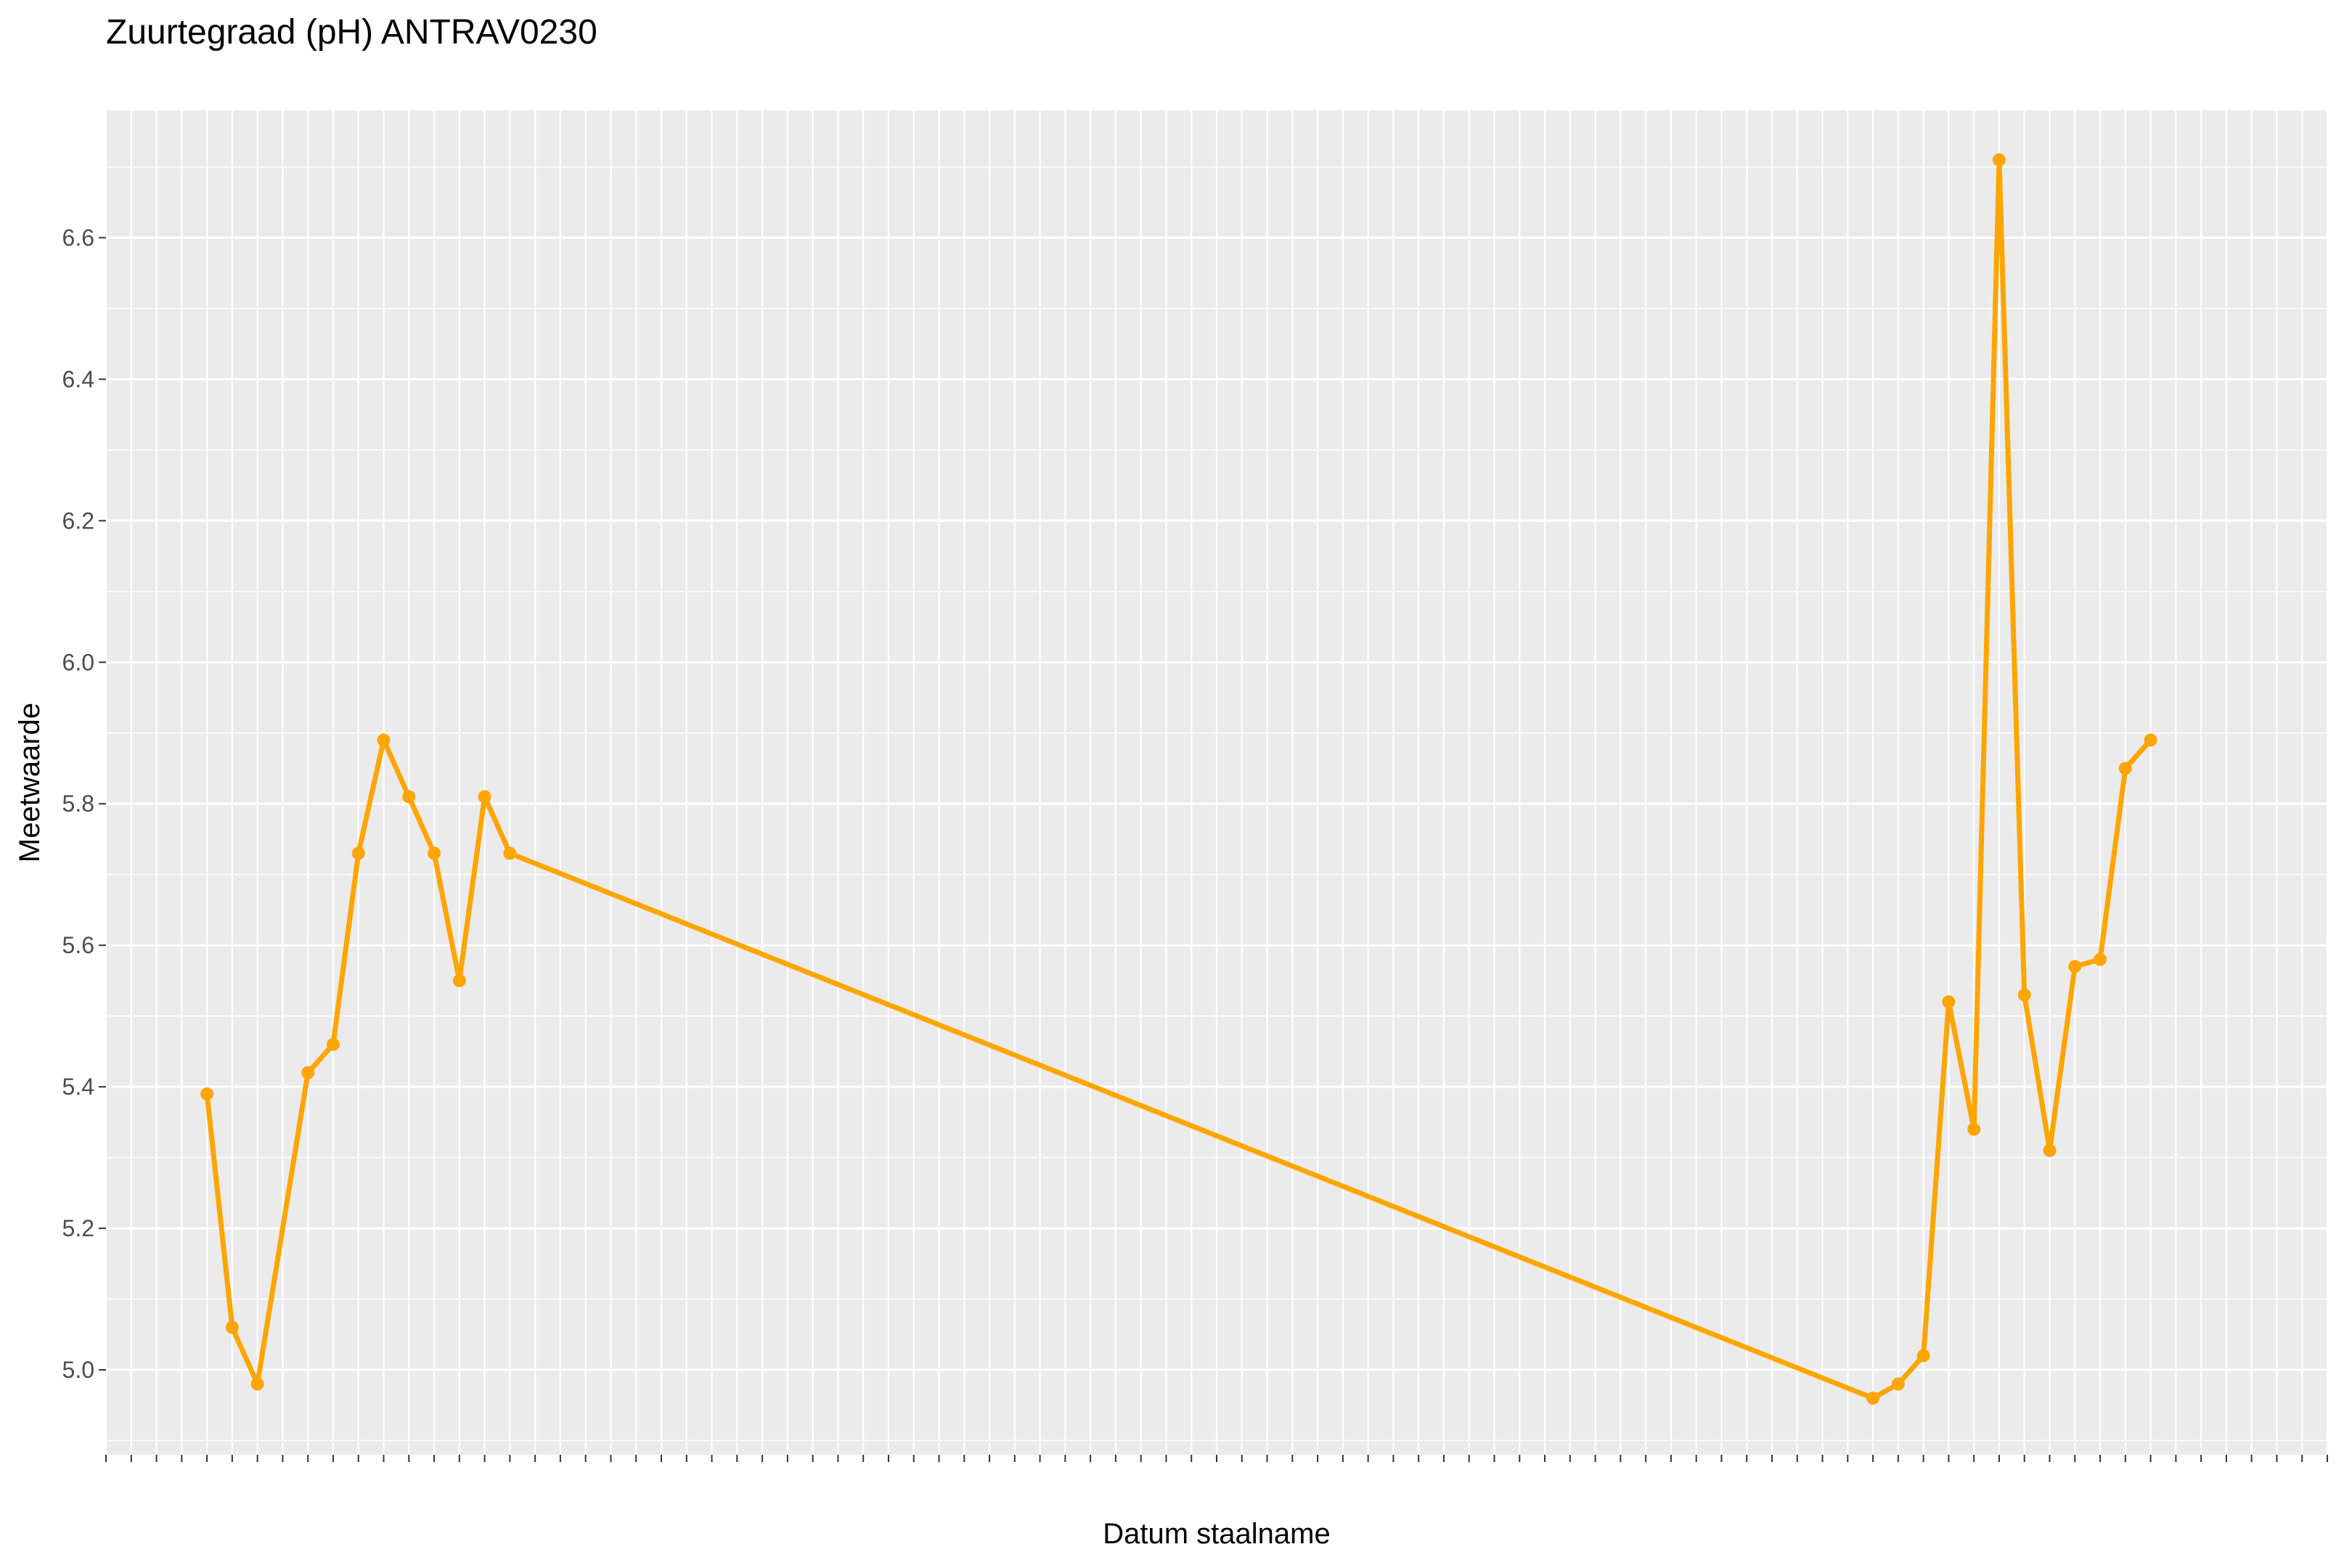 The height and width of the screenshot is (1568, 2352). Describe the element at coordinates (78, 945) in the screenshot. I see `y-tick-label: 5.6` at that location.